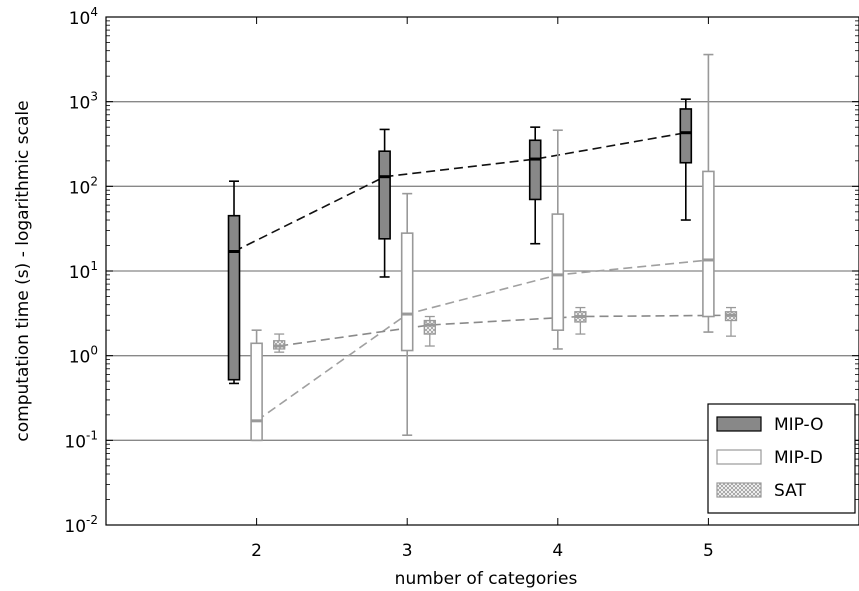 Image resolution: width=859 pixels, height=591 pixels. Describe the element at coordinates (708, 551) in the screenshot. I see `x-tick-label: 5` at that location.